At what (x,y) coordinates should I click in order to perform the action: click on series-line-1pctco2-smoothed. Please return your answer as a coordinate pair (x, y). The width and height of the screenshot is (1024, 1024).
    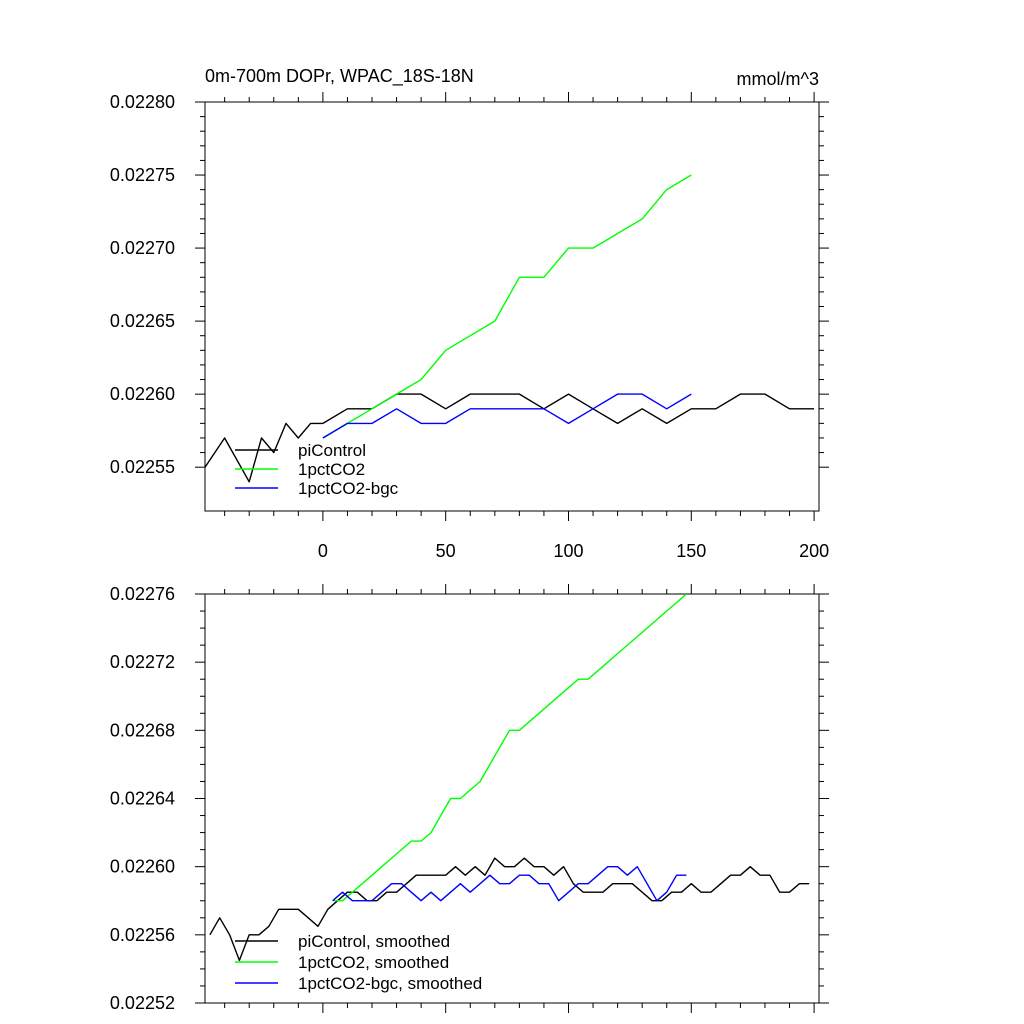
    Looking at the image, I should click on (509, 748).